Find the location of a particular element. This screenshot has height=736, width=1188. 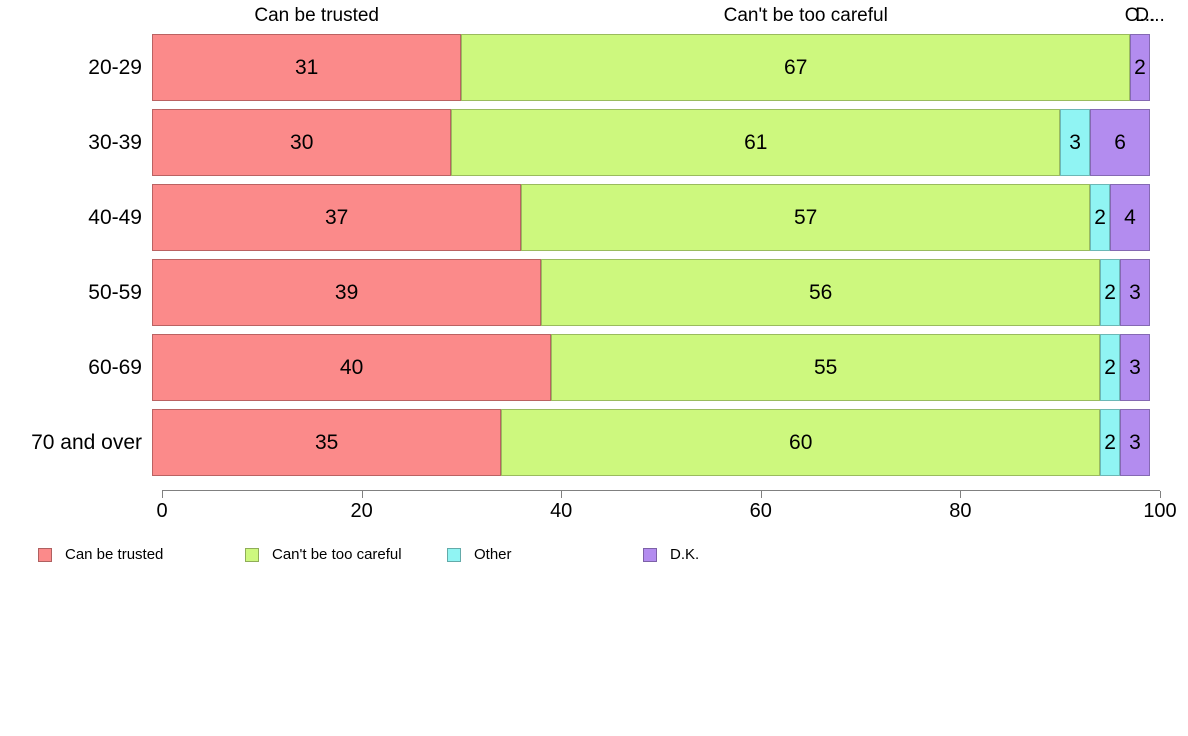

bar-value-label: 67 is located at coordinates (796, 67).